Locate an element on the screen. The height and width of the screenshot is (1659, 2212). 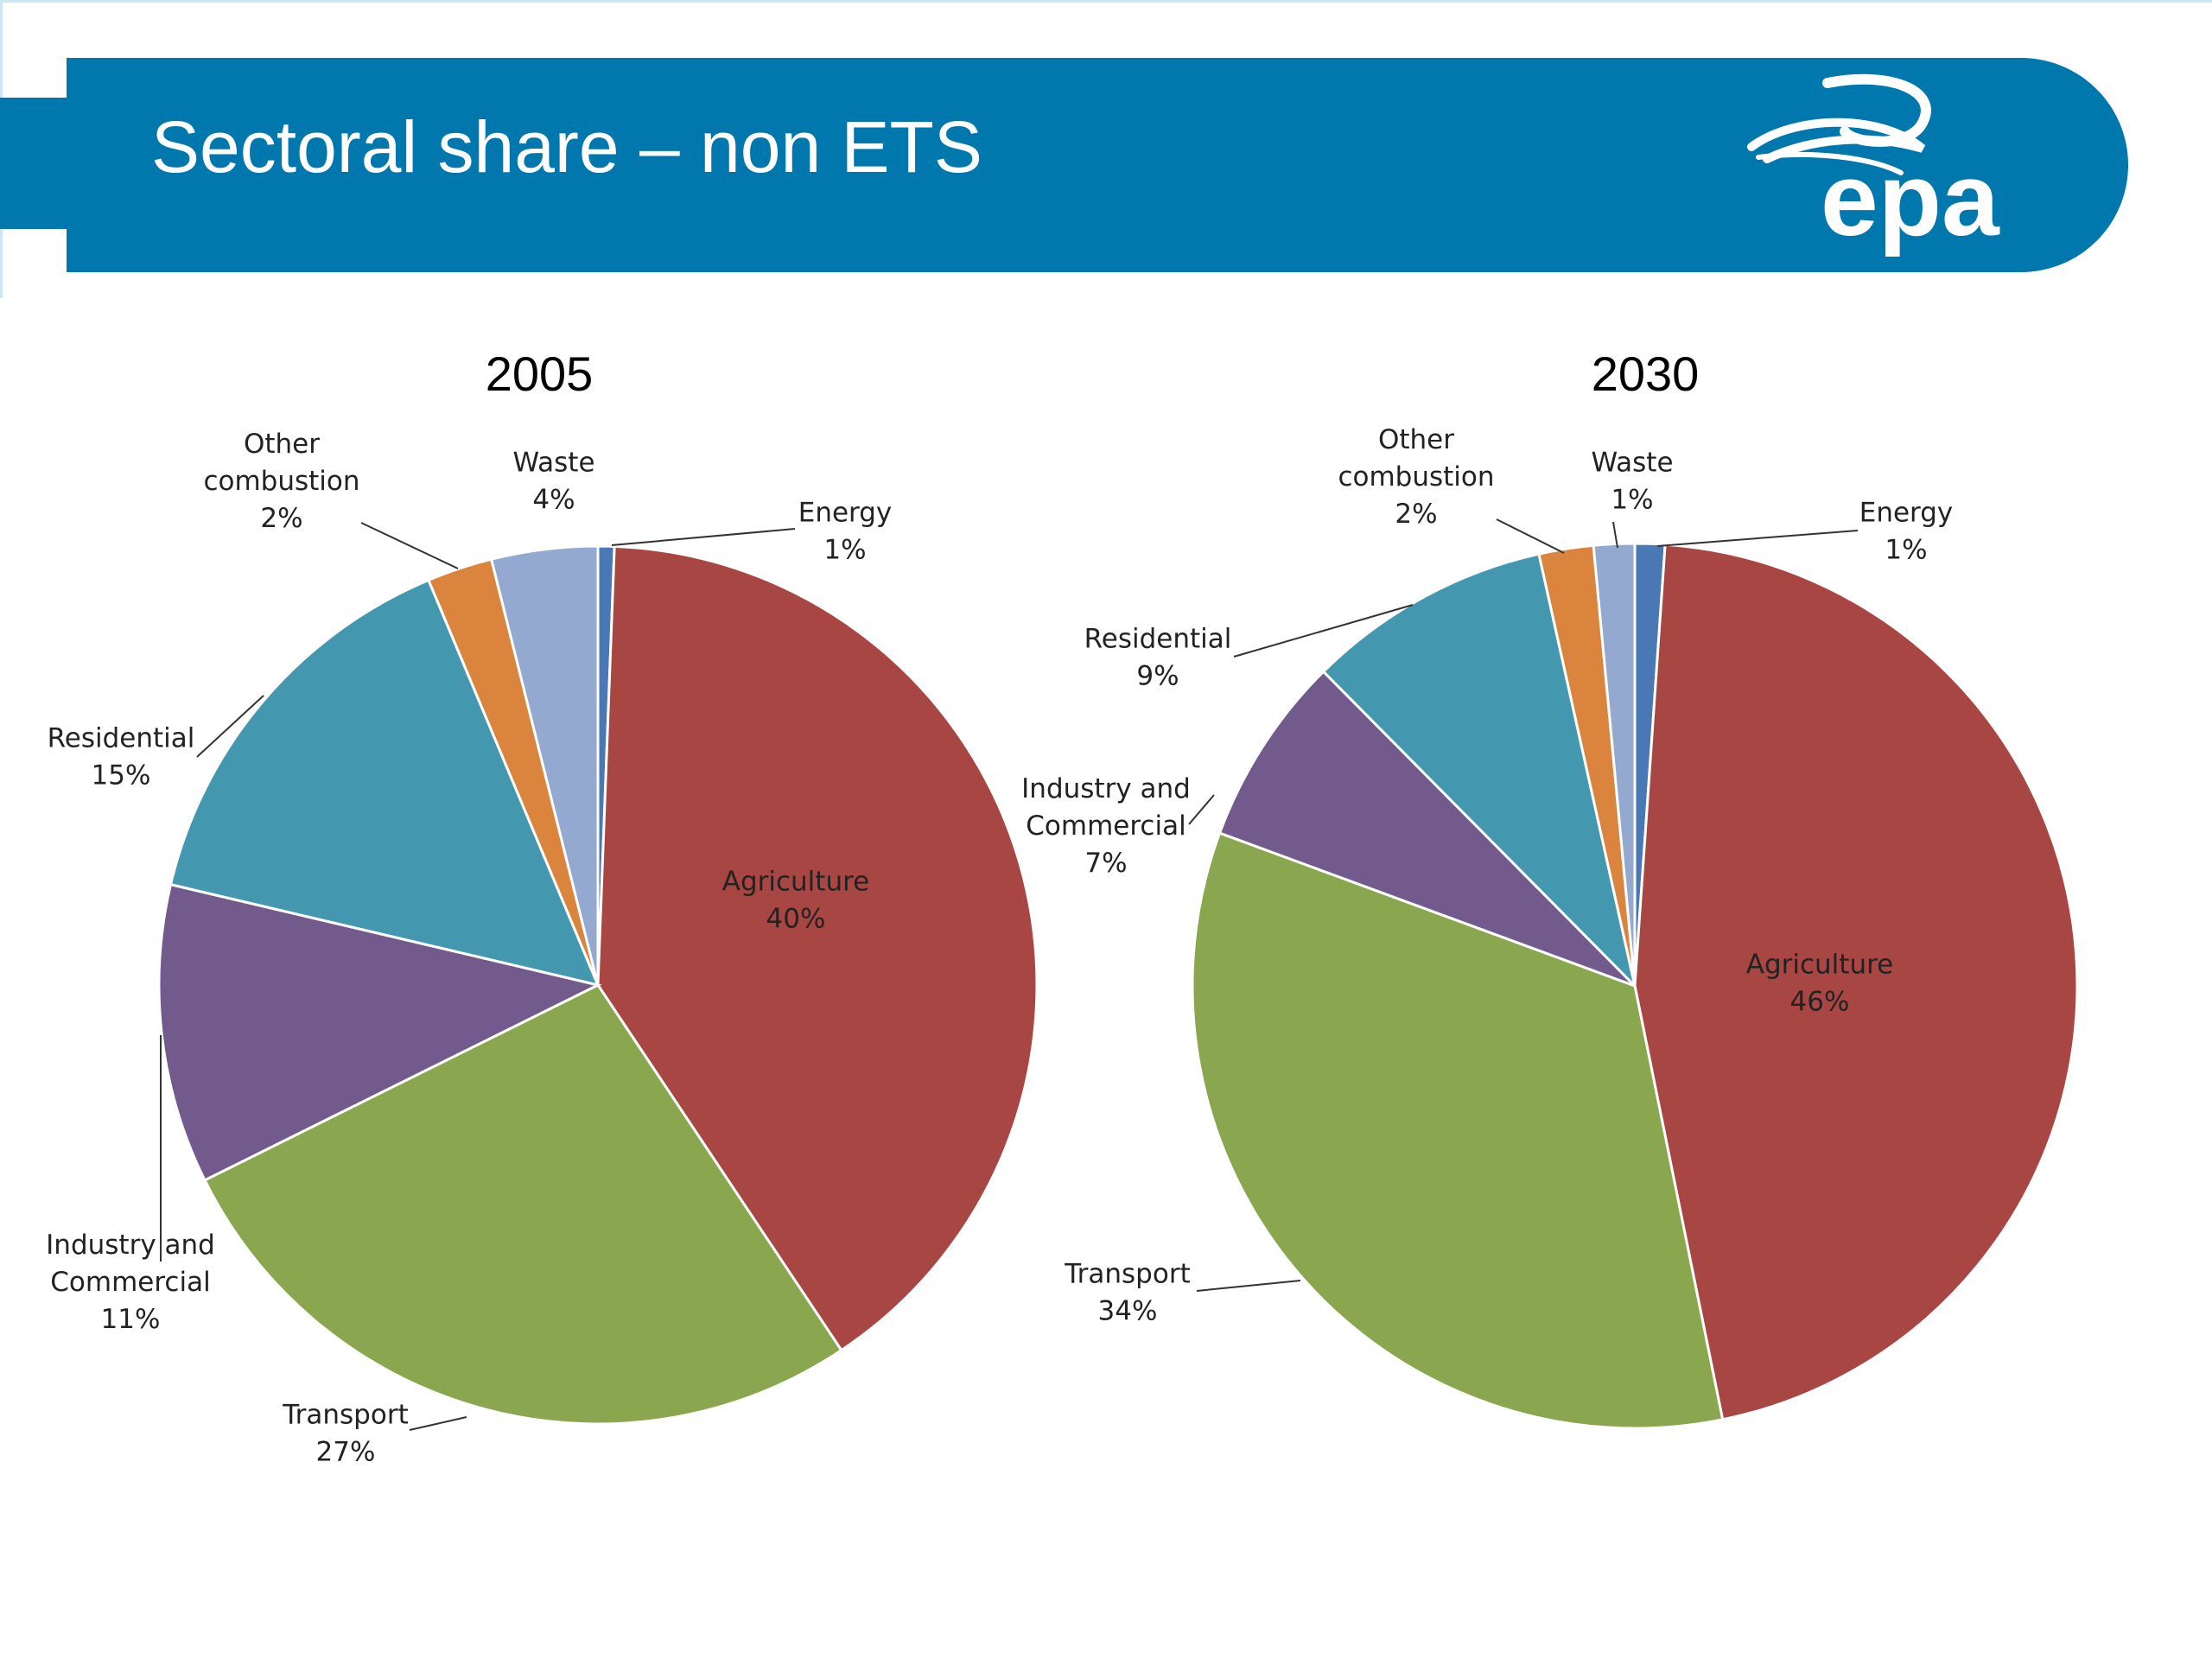
data-label-residential: Residential 9% is located at coordinates (1158, 658).